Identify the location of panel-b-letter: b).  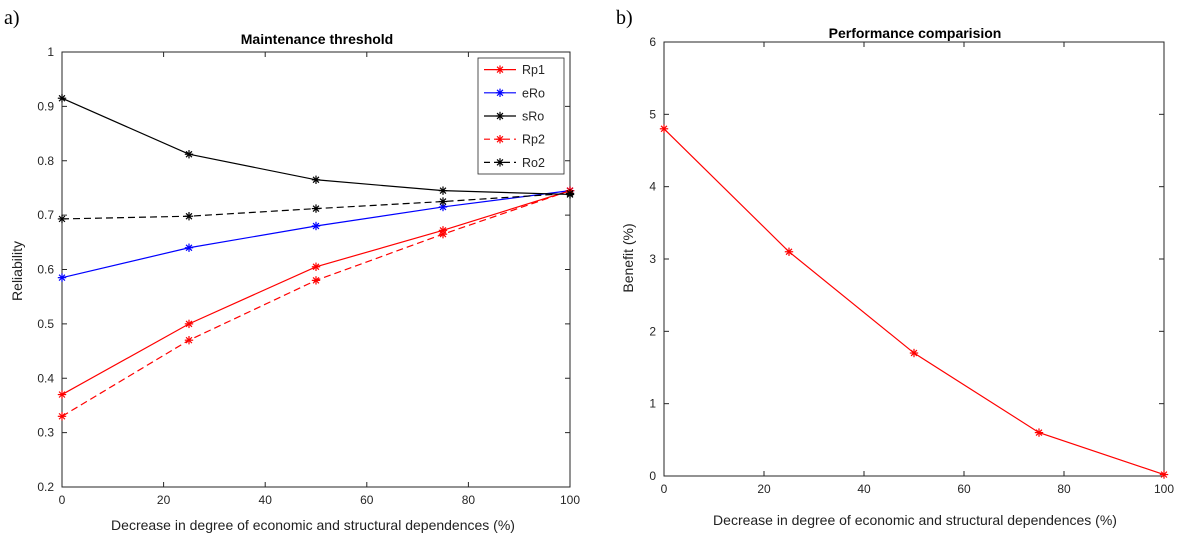
(624, 18).